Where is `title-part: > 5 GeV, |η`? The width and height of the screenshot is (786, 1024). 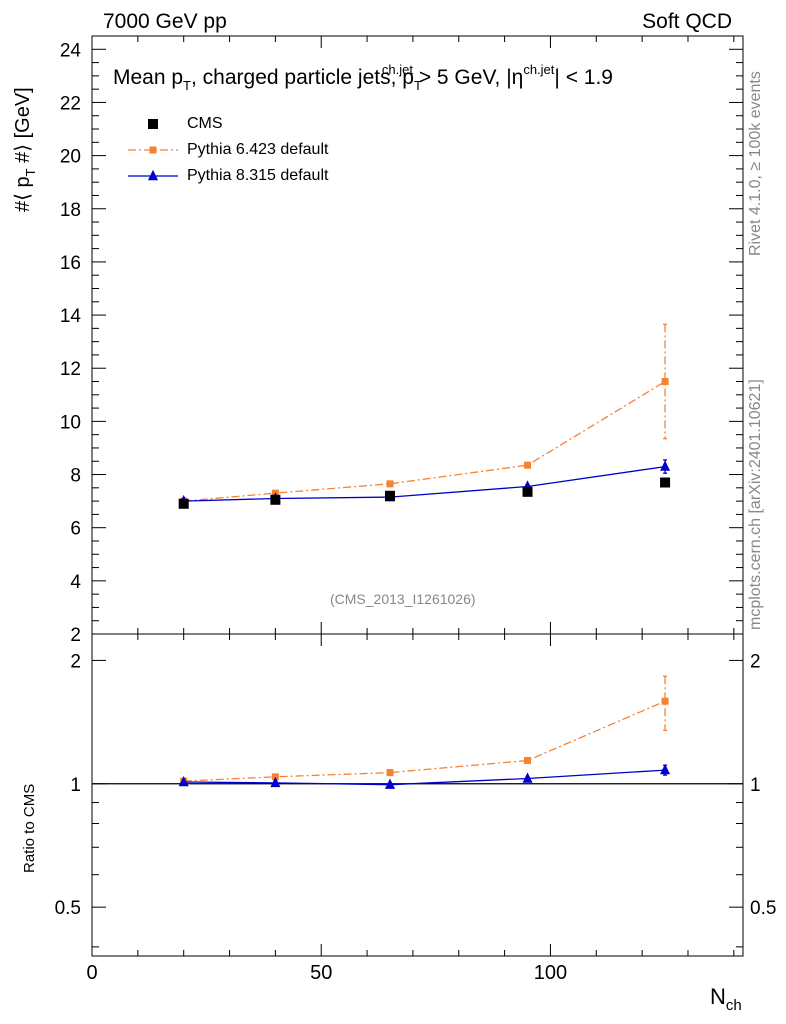
title-part: > 5 GeV, |η is located at coordinates (468, 77).